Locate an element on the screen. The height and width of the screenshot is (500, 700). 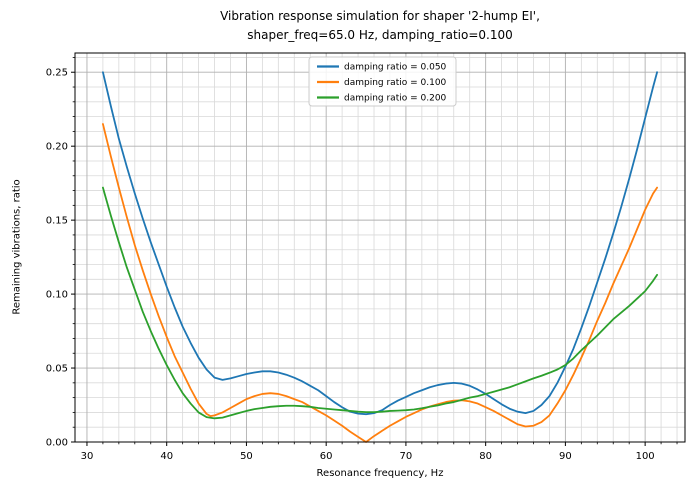
legend-label-0: damping ratio = 0.050 is located at coordinates (395, 68).